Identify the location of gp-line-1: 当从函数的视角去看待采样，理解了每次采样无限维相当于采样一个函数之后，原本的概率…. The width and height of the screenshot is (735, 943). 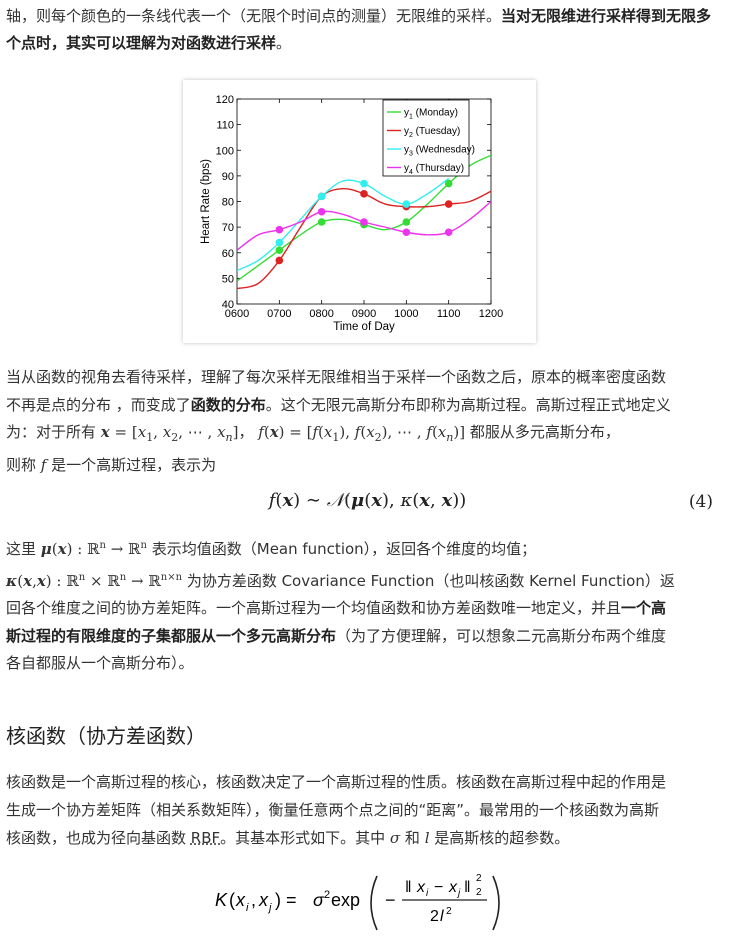
(336, 377).